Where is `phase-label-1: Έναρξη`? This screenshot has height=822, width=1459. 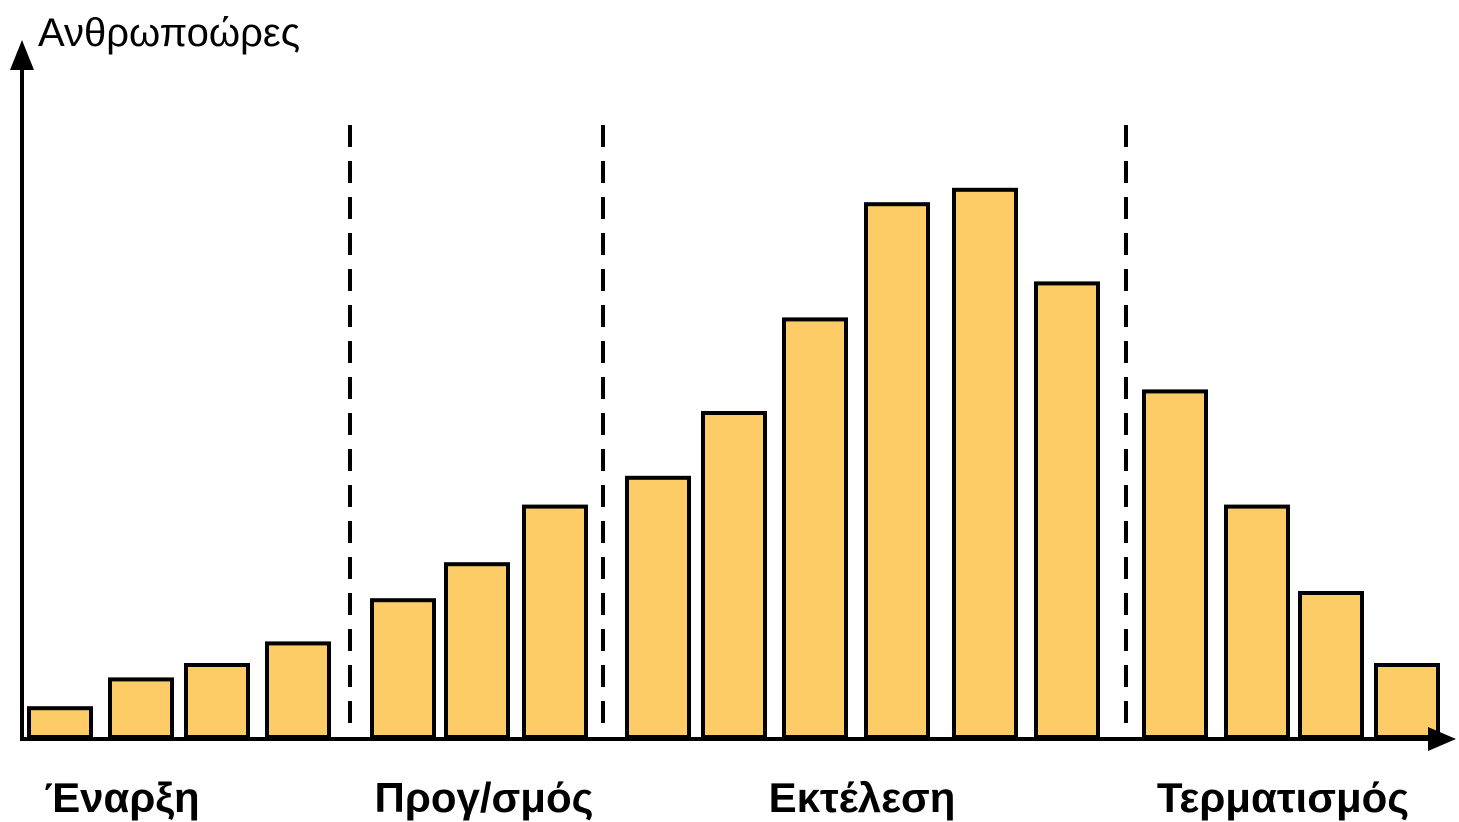
phase-label-1: Έναρξη is located at coordinates (121, 797).